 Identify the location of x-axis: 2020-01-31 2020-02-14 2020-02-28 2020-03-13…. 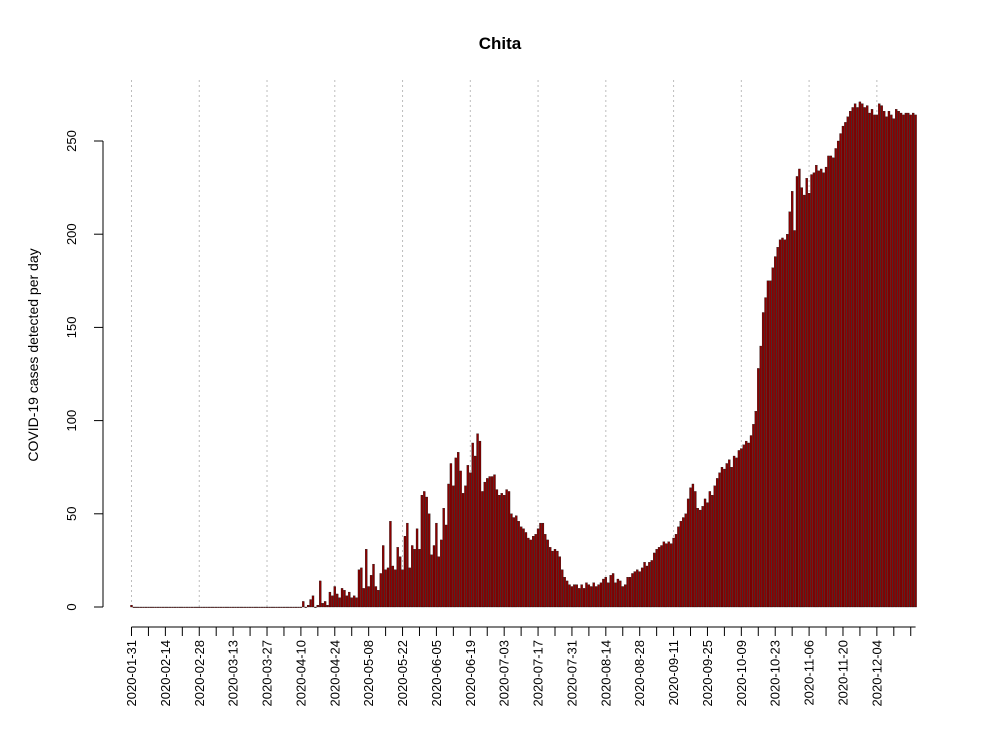
(520, 666).